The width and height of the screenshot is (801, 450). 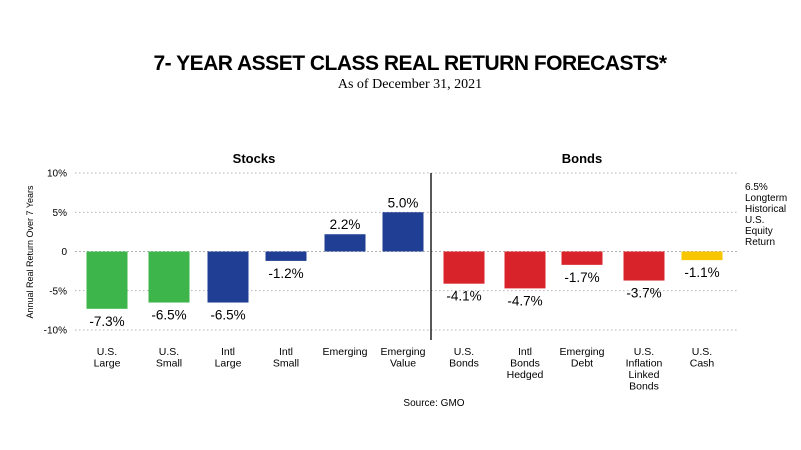 I want to click on value-label: -1.7%, so click(x=581, y=277).